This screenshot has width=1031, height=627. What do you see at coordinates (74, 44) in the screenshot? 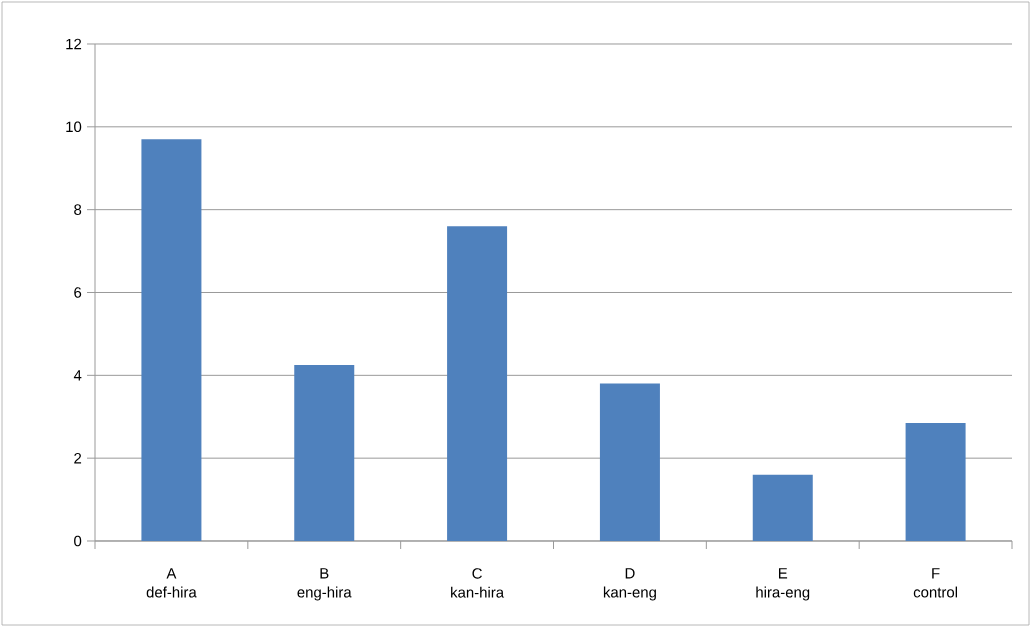
I see `y-tick-label: 12` at bounding box center [74, 44].